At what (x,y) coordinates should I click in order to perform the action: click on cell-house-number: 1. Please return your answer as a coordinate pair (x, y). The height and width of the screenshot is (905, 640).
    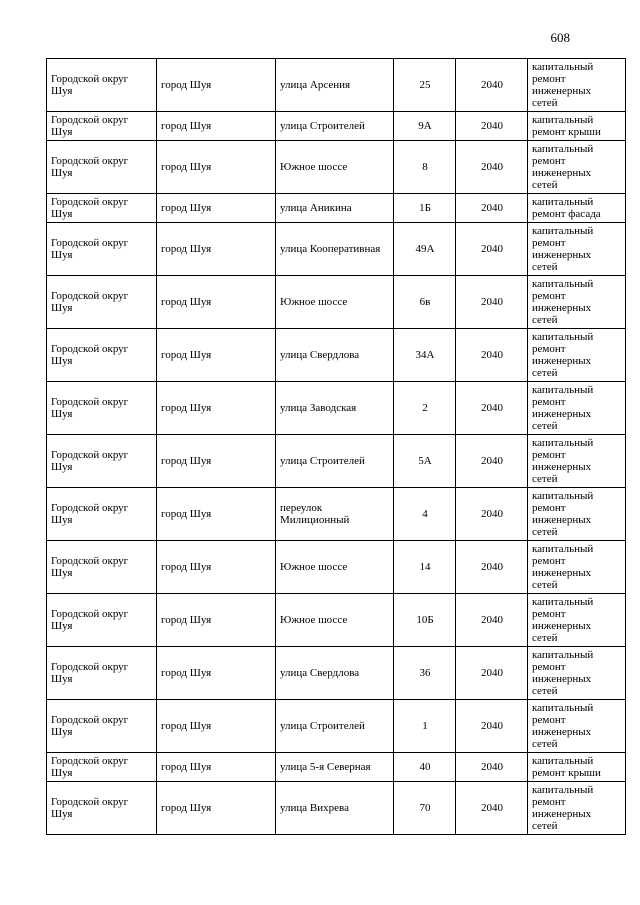
    Looking at the image, I should click on (424, 726).